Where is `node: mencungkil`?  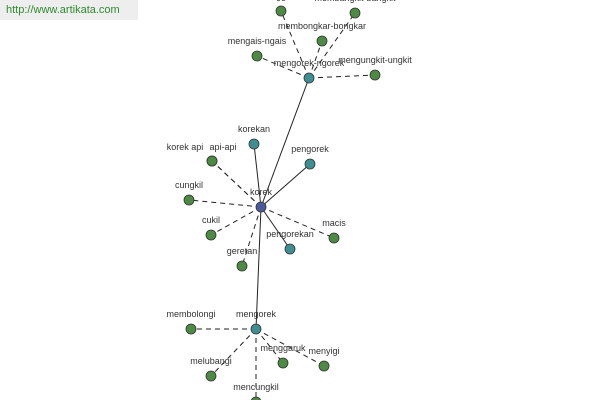
node: mencungkil is located at coordinates (256, 391).